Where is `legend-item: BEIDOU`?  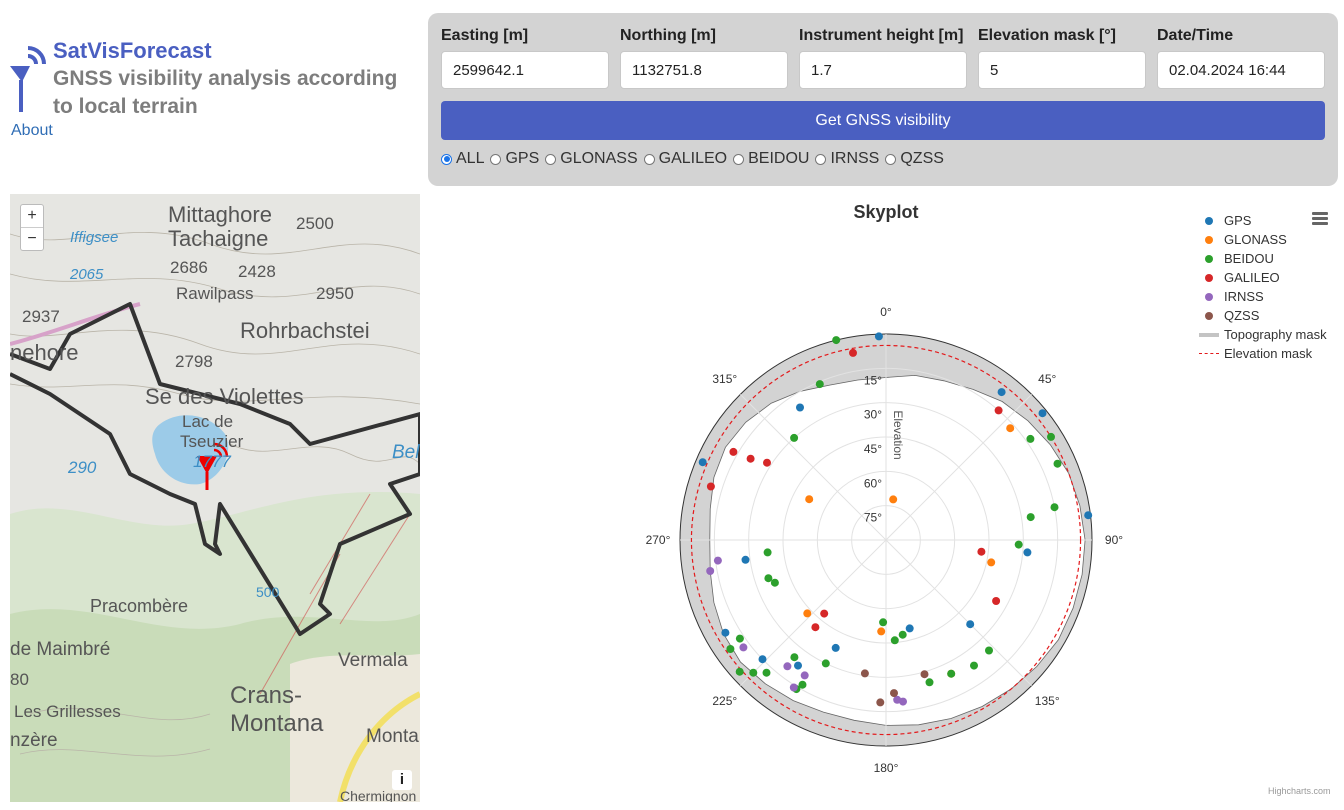
legend-item: BEIDOU is located at coordinates (1262, 258).